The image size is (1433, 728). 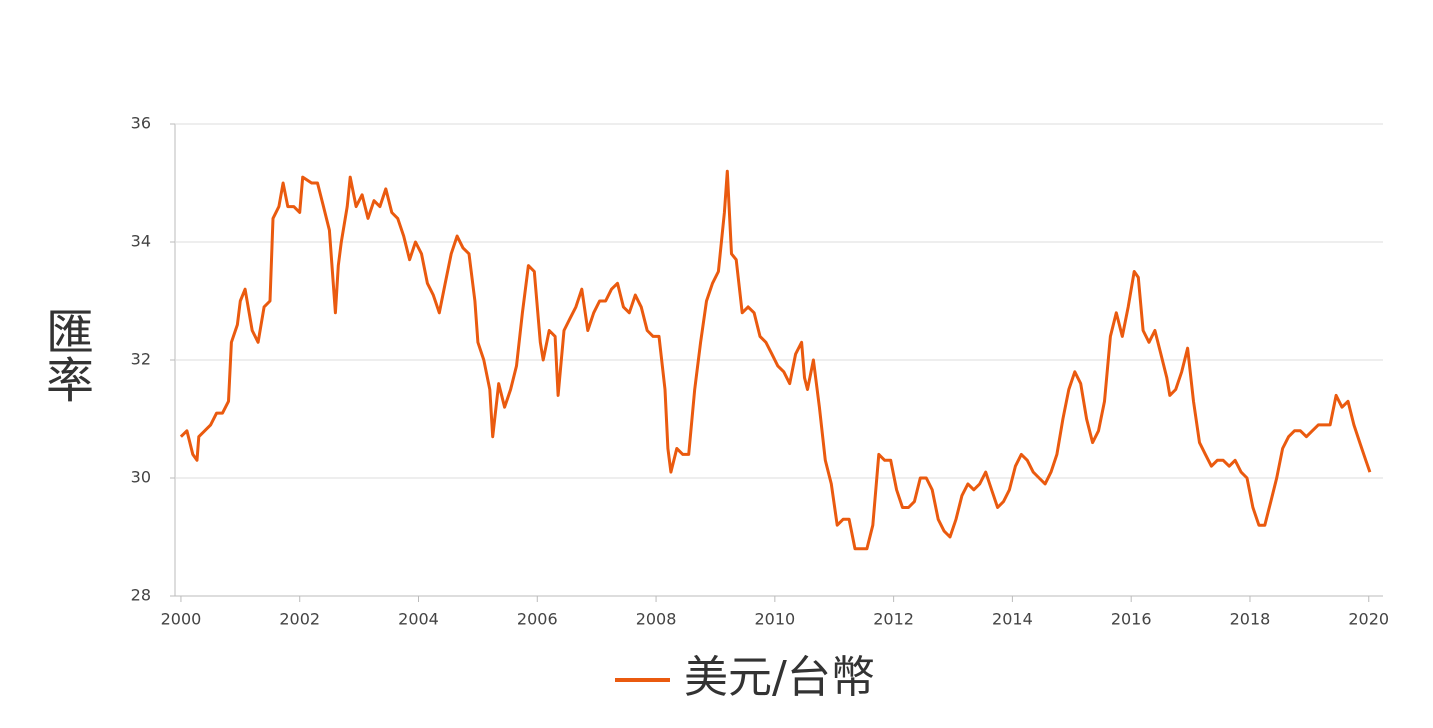 I want to click on y-tick-label: 36, so click(x=141, y=123).